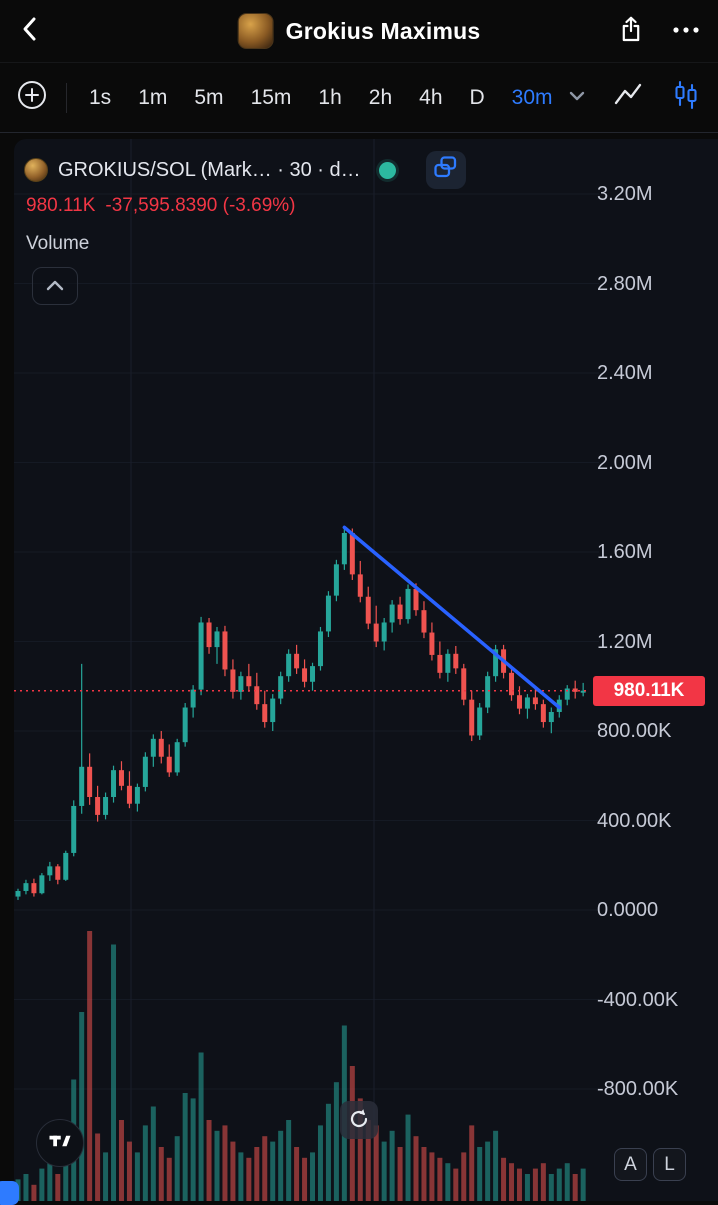 The width and height of the screenshot is (718, 1205). What do you see at coordinates (200, 205) in the screenshot?
I see `price-change-text: -37,595.8390 (-3.69%)` at bounding box center [200, 205].